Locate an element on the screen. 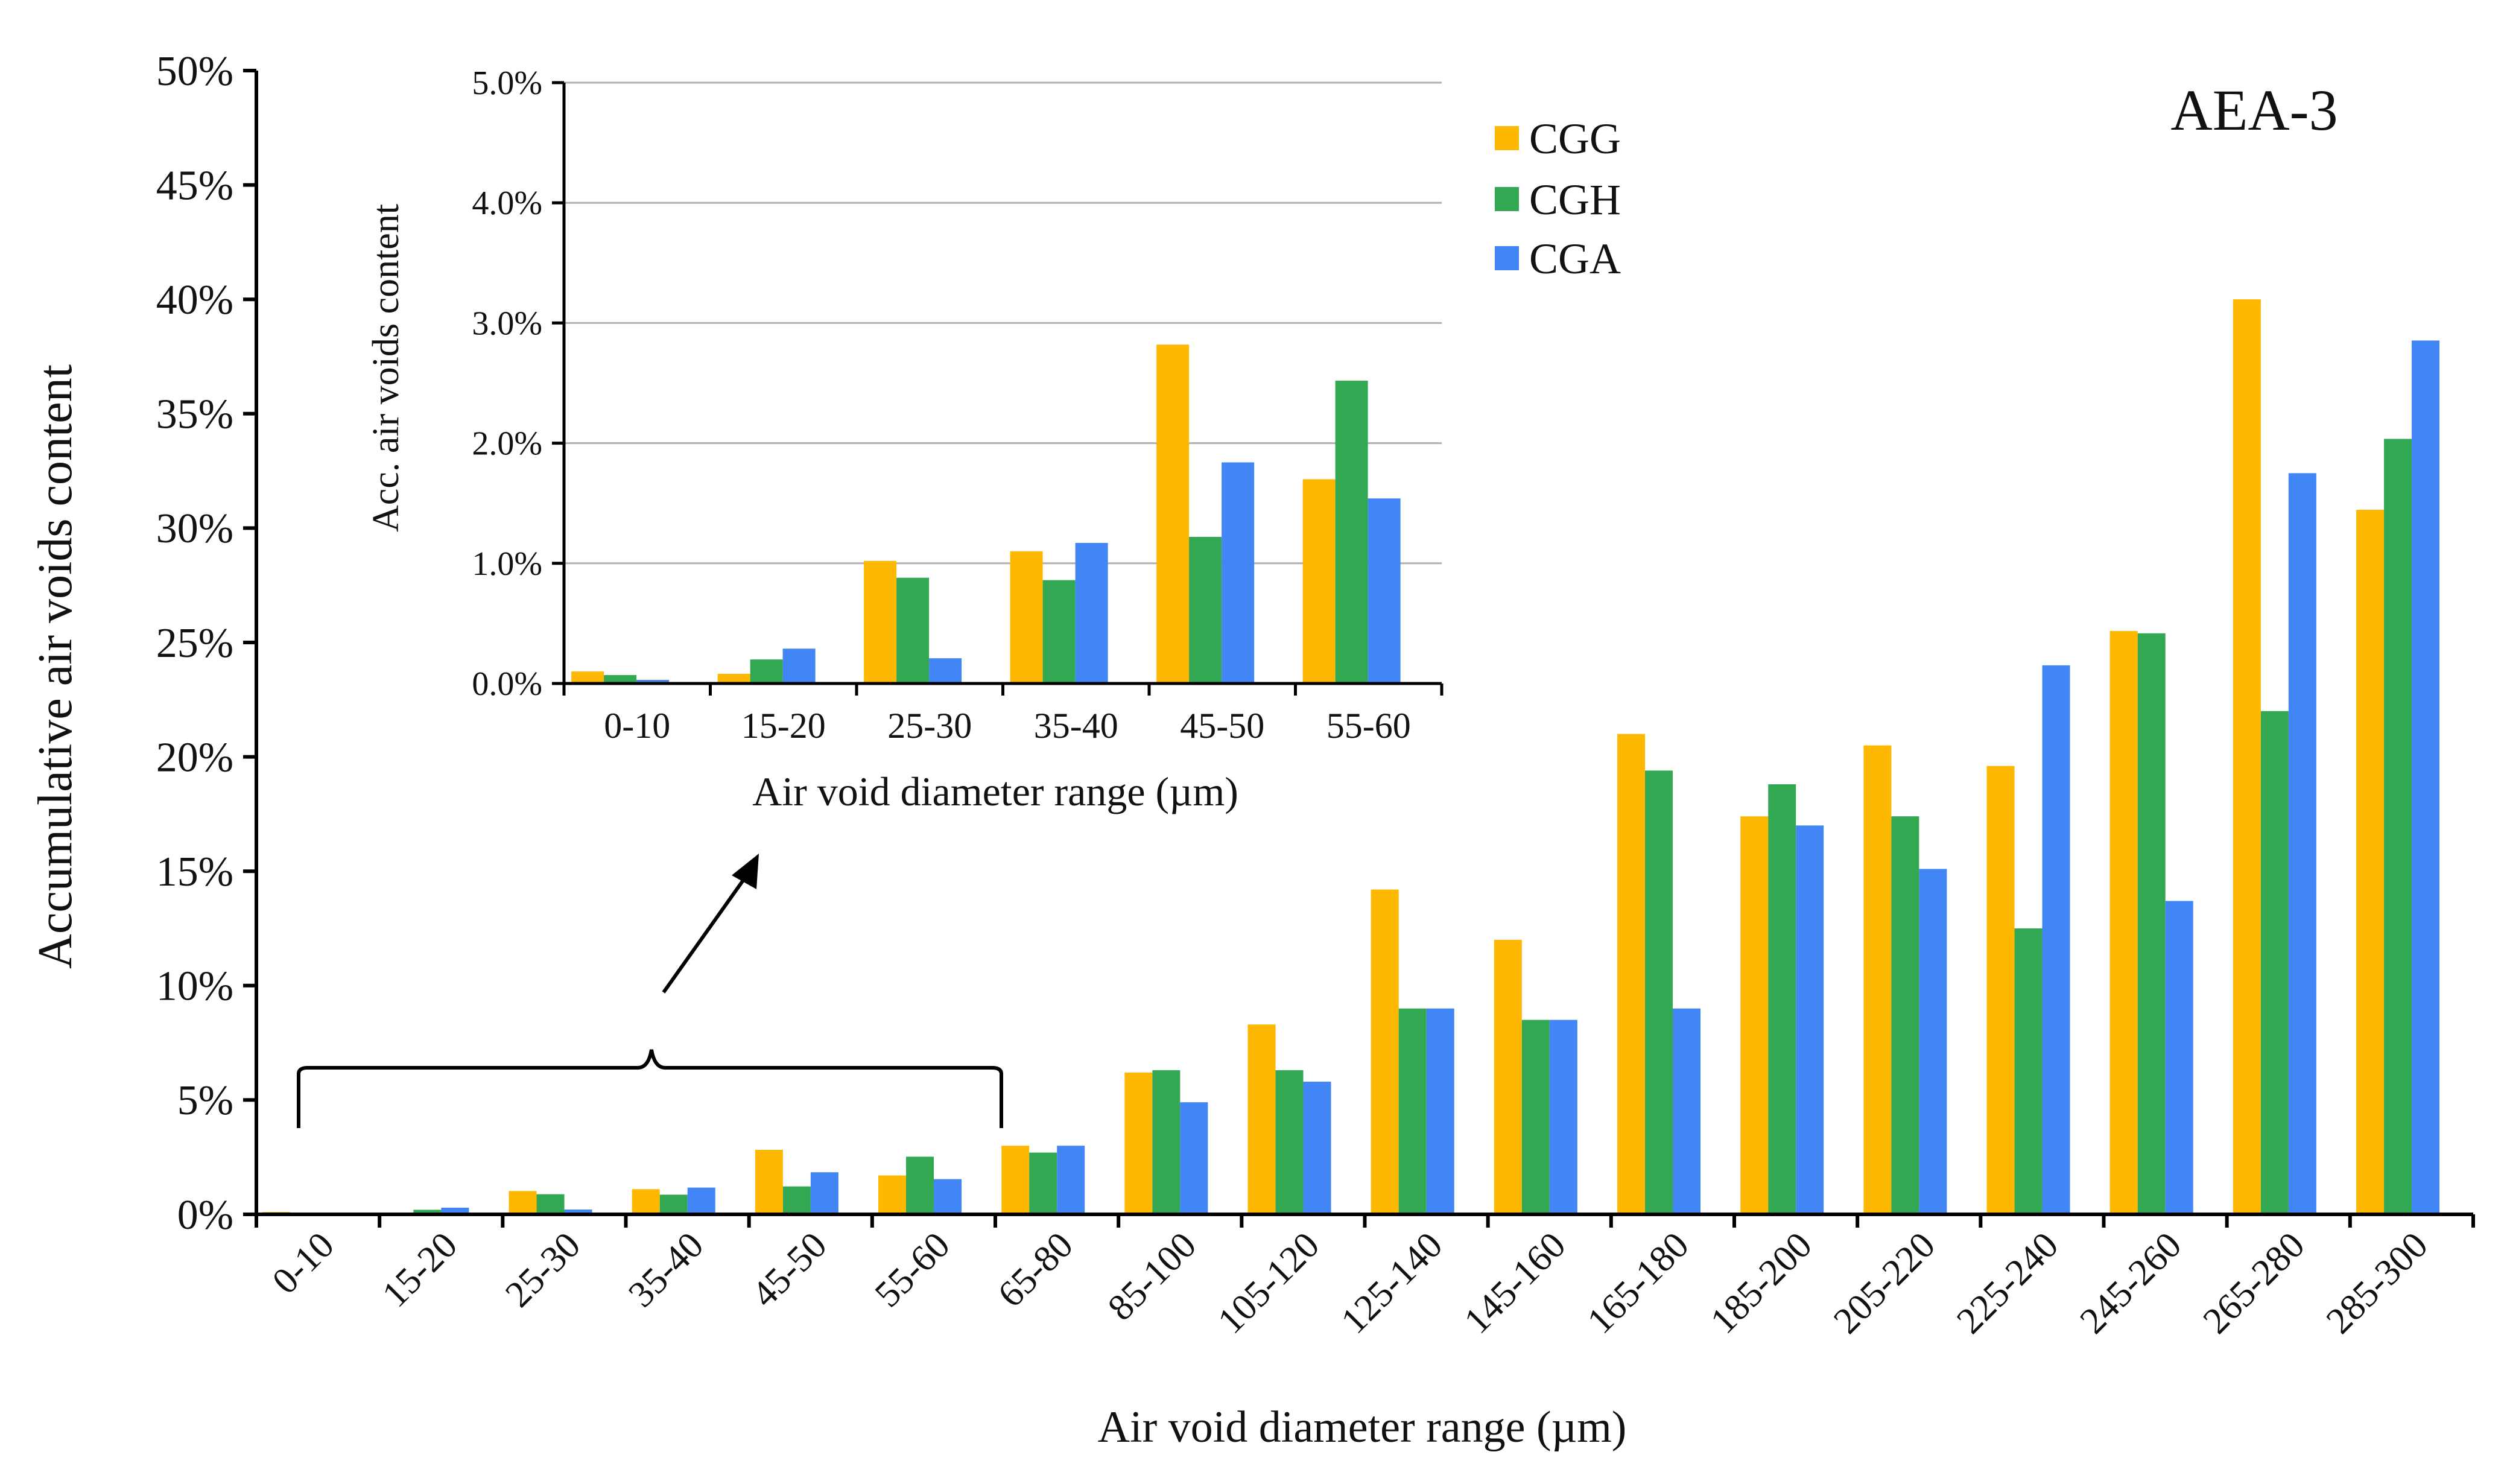 Image resolution: width=2507 pixels, height=1484 pixels. legend: CGG CGH CGA is located at coordinates (1558, 199).